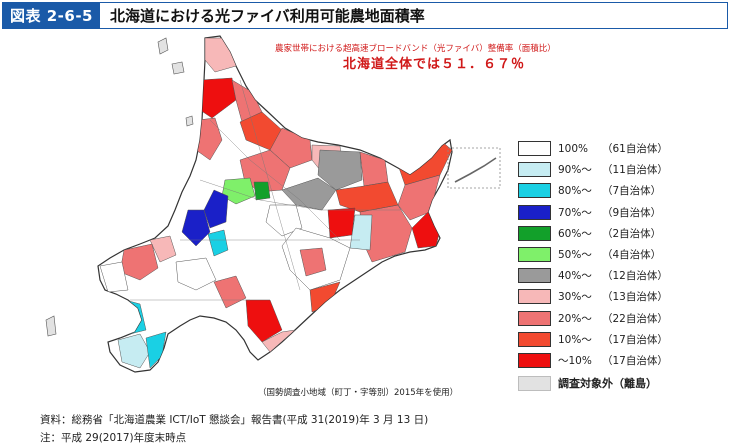 The width and height of the screenshot is (730, 445). I want to click on legend-label: 60%～, so click(575, 233).